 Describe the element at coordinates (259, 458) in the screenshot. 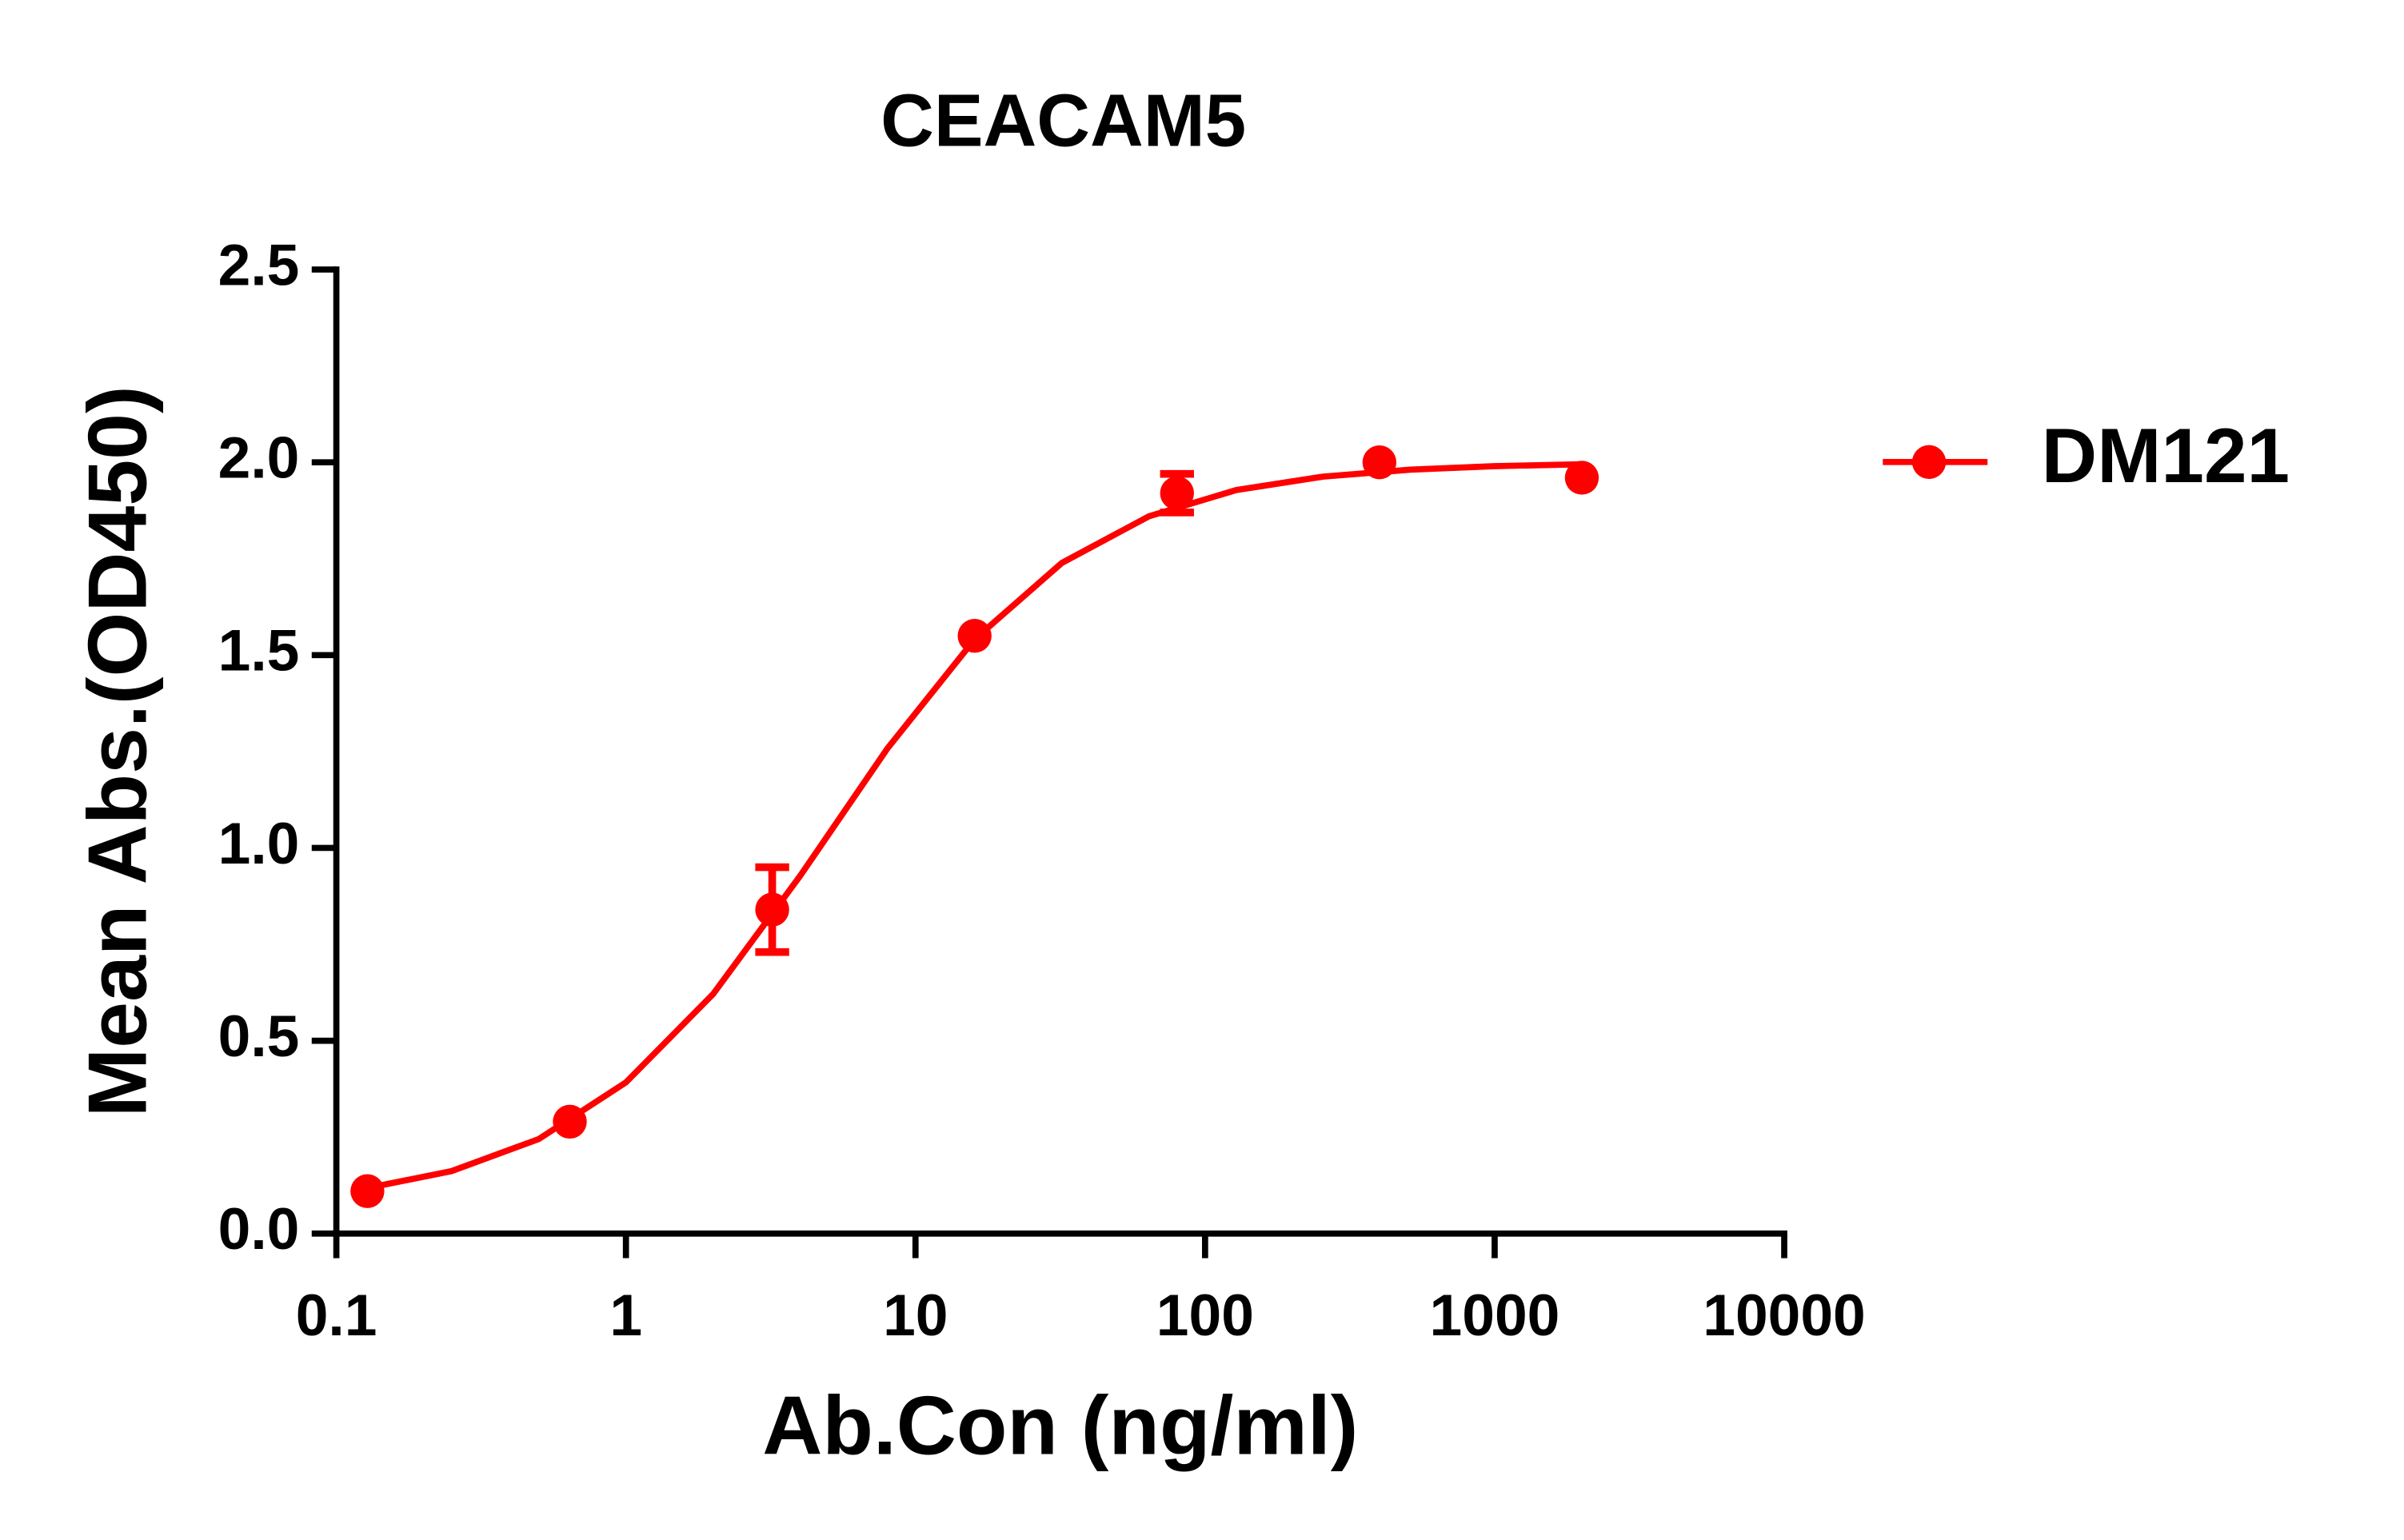

I see `y-tick-label: 2.0` at that location.